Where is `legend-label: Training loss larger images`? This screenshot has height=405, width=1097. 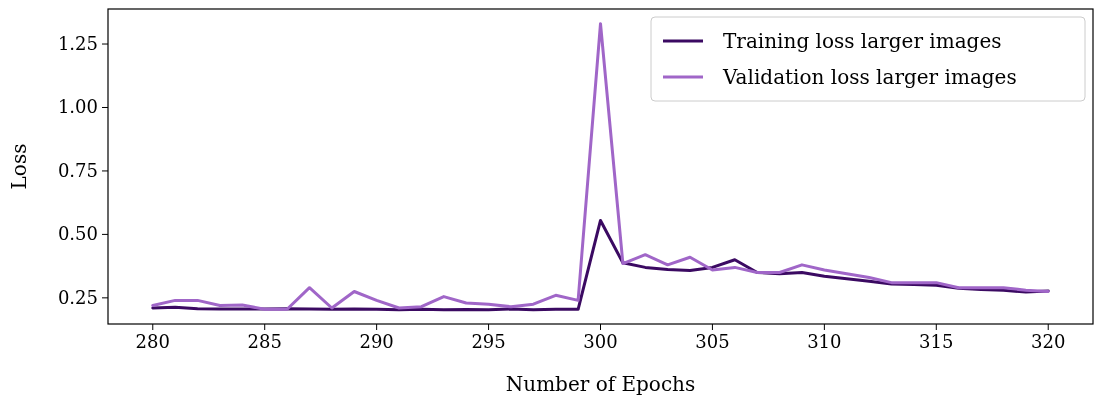 legend-label: Training loss larger images is located at coordinates (862, 41).